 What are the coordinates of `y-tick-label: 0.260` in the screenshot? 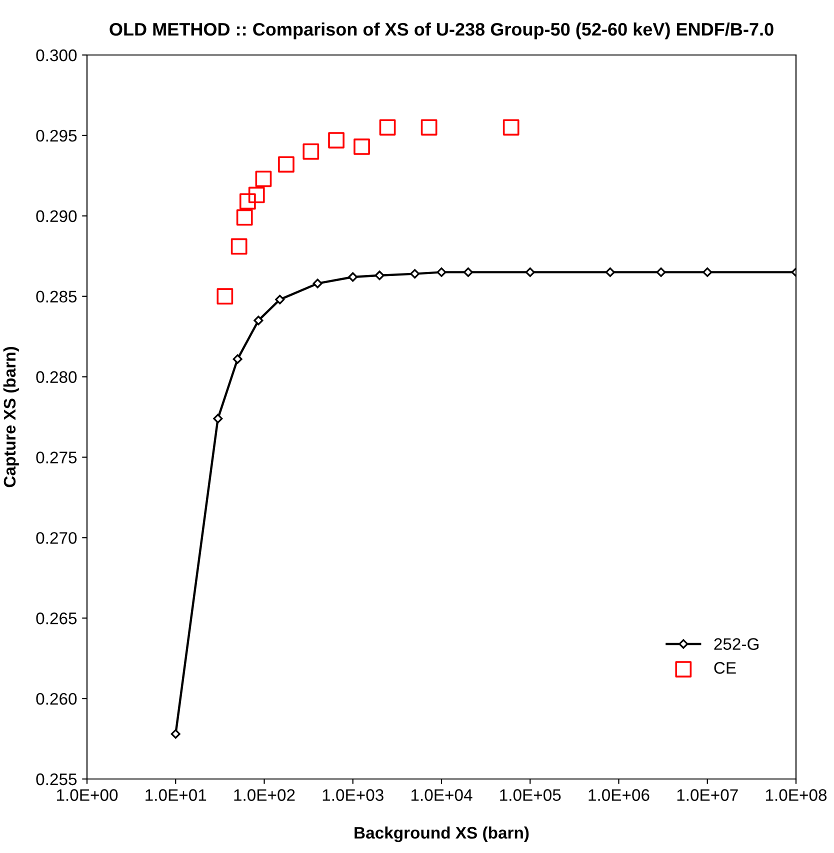 It's located at (56, 698).